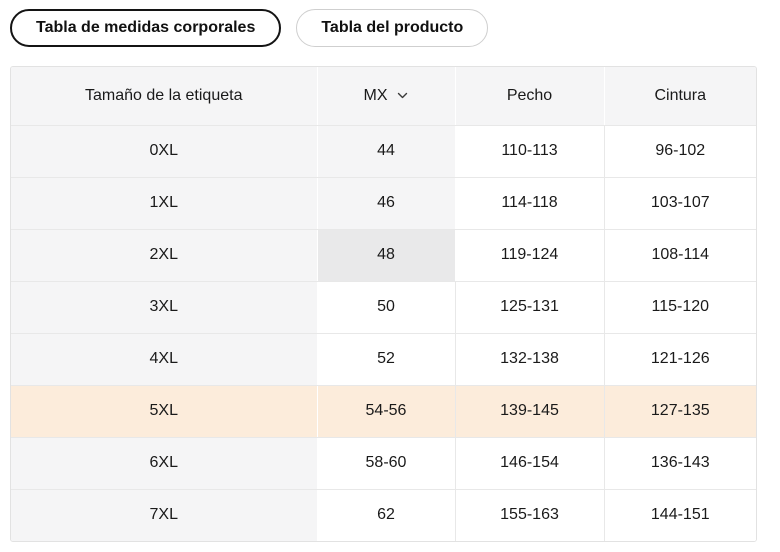  Describe the element at coordinates (530, 203) in the screenshot. I see `cell-pecho: 114-118` at that location.